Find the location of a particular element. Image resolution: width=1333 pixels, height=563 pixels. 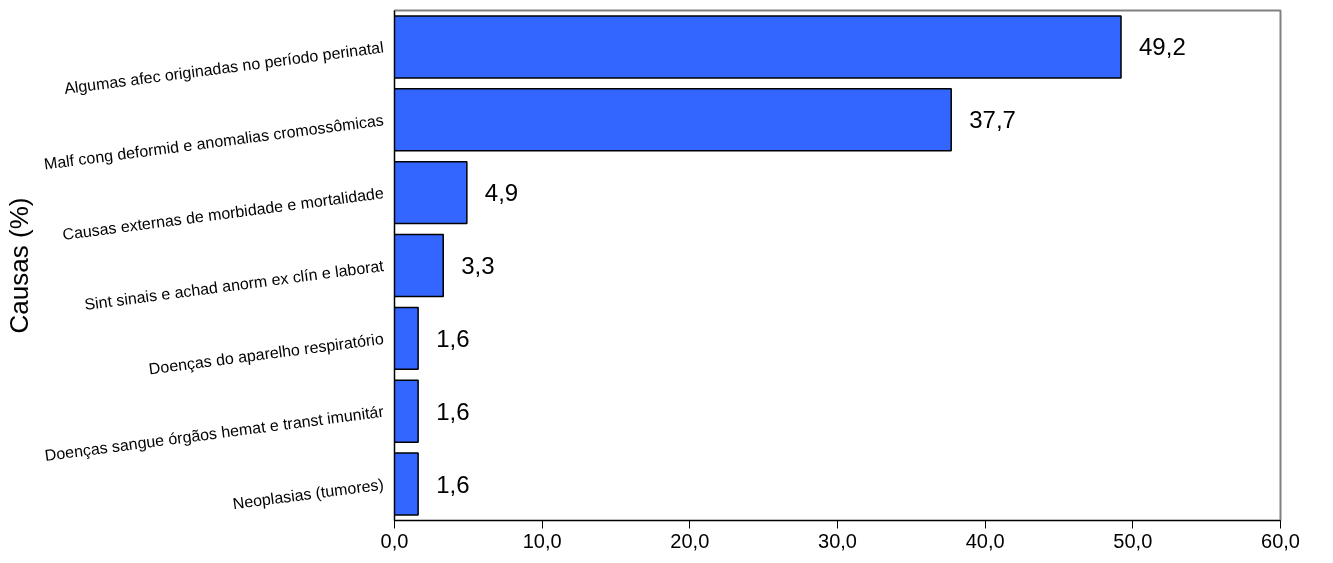

y-tick-label: Causas externas de morbidade e mortalidade is located at coordinates (223, 214).